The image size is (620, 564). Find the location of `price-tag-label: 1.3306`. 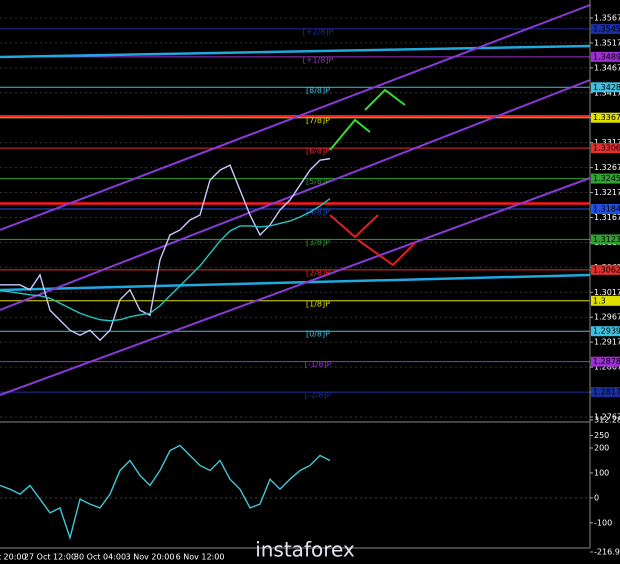

price-tag-label: 1.3306 is located at coordinates (606, 148).